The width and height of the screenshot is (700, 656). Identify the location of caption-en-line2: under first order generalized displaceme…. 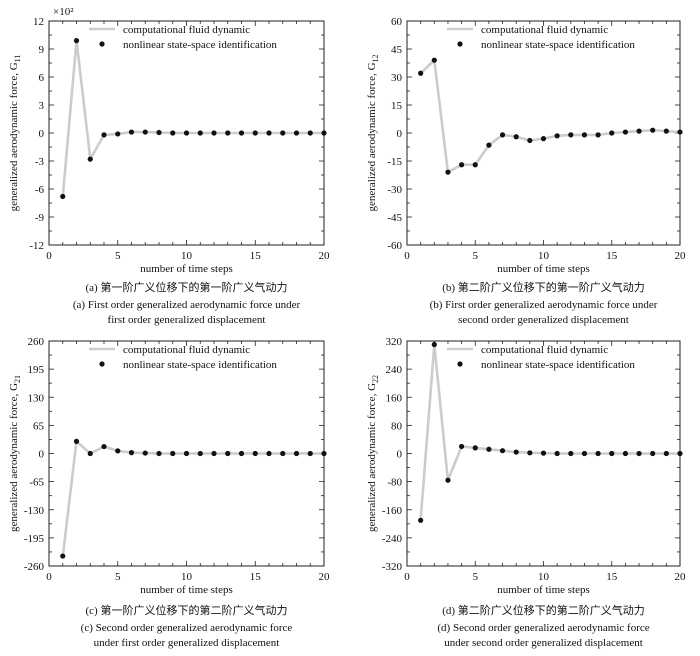
(187, 643).